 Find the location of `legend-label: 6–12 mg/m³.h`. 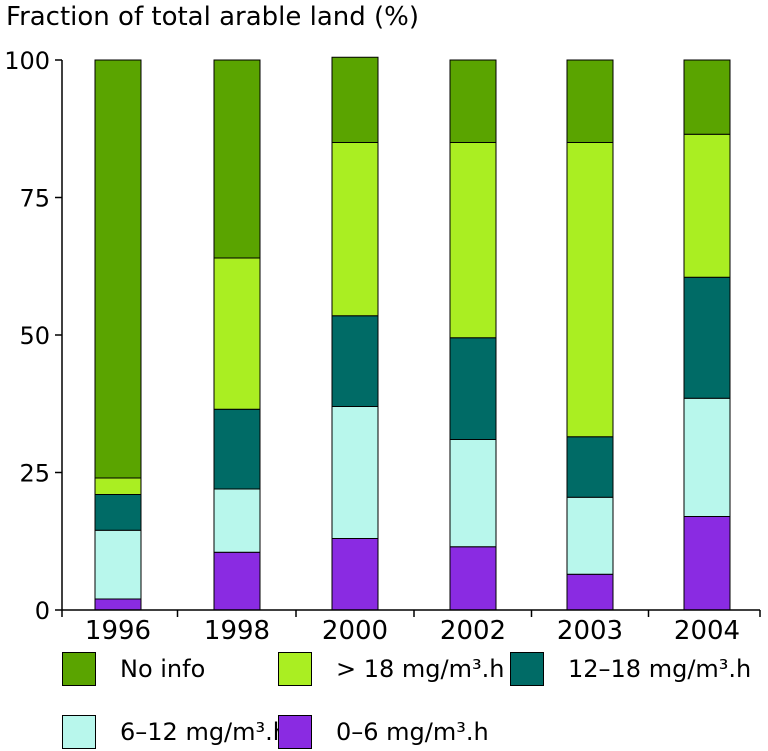

legend-label: 6–12 mg/m³.h is located at coordinates (204, 732).